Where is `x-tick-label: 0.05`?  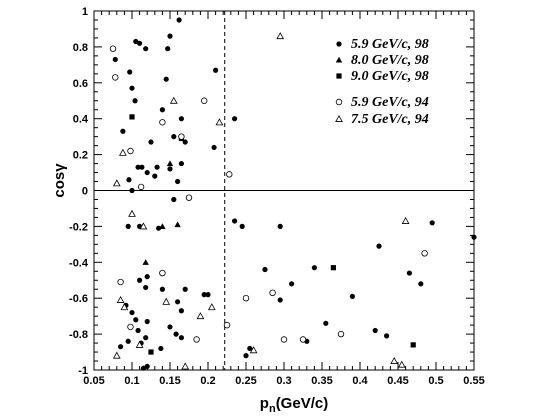
x-tick-label: 0.05 is located at coordinates (93, 381).